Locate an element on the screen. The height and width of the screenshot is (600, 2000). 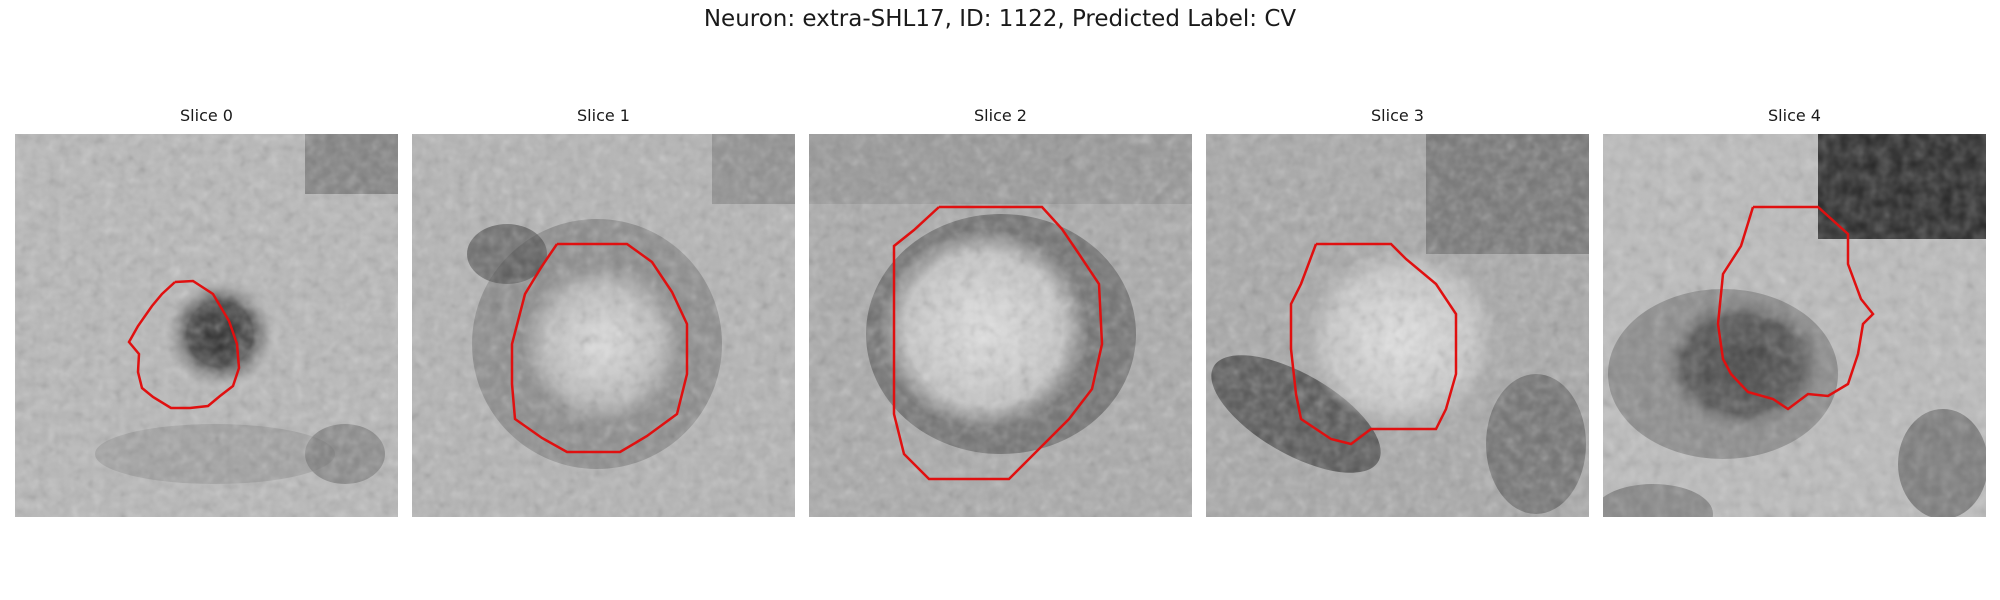
slice-title-2: Slice 2 is located at coordinates (1000, 115).